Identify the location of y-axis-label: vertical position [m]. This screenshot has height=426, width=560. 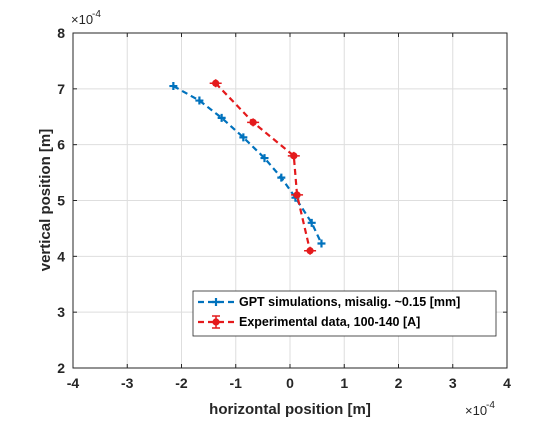
(45, 200).